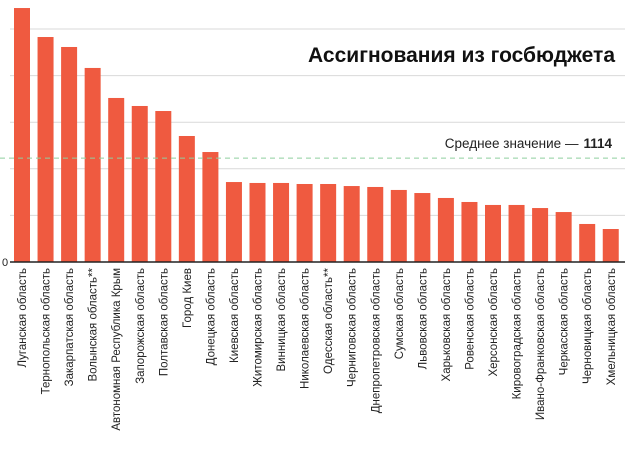 The image size is (625, 450). What do you see at coordinates (211, 316) in the screenshot?
I see `category-label: Донецкая область` at bounding box center [211, 316].